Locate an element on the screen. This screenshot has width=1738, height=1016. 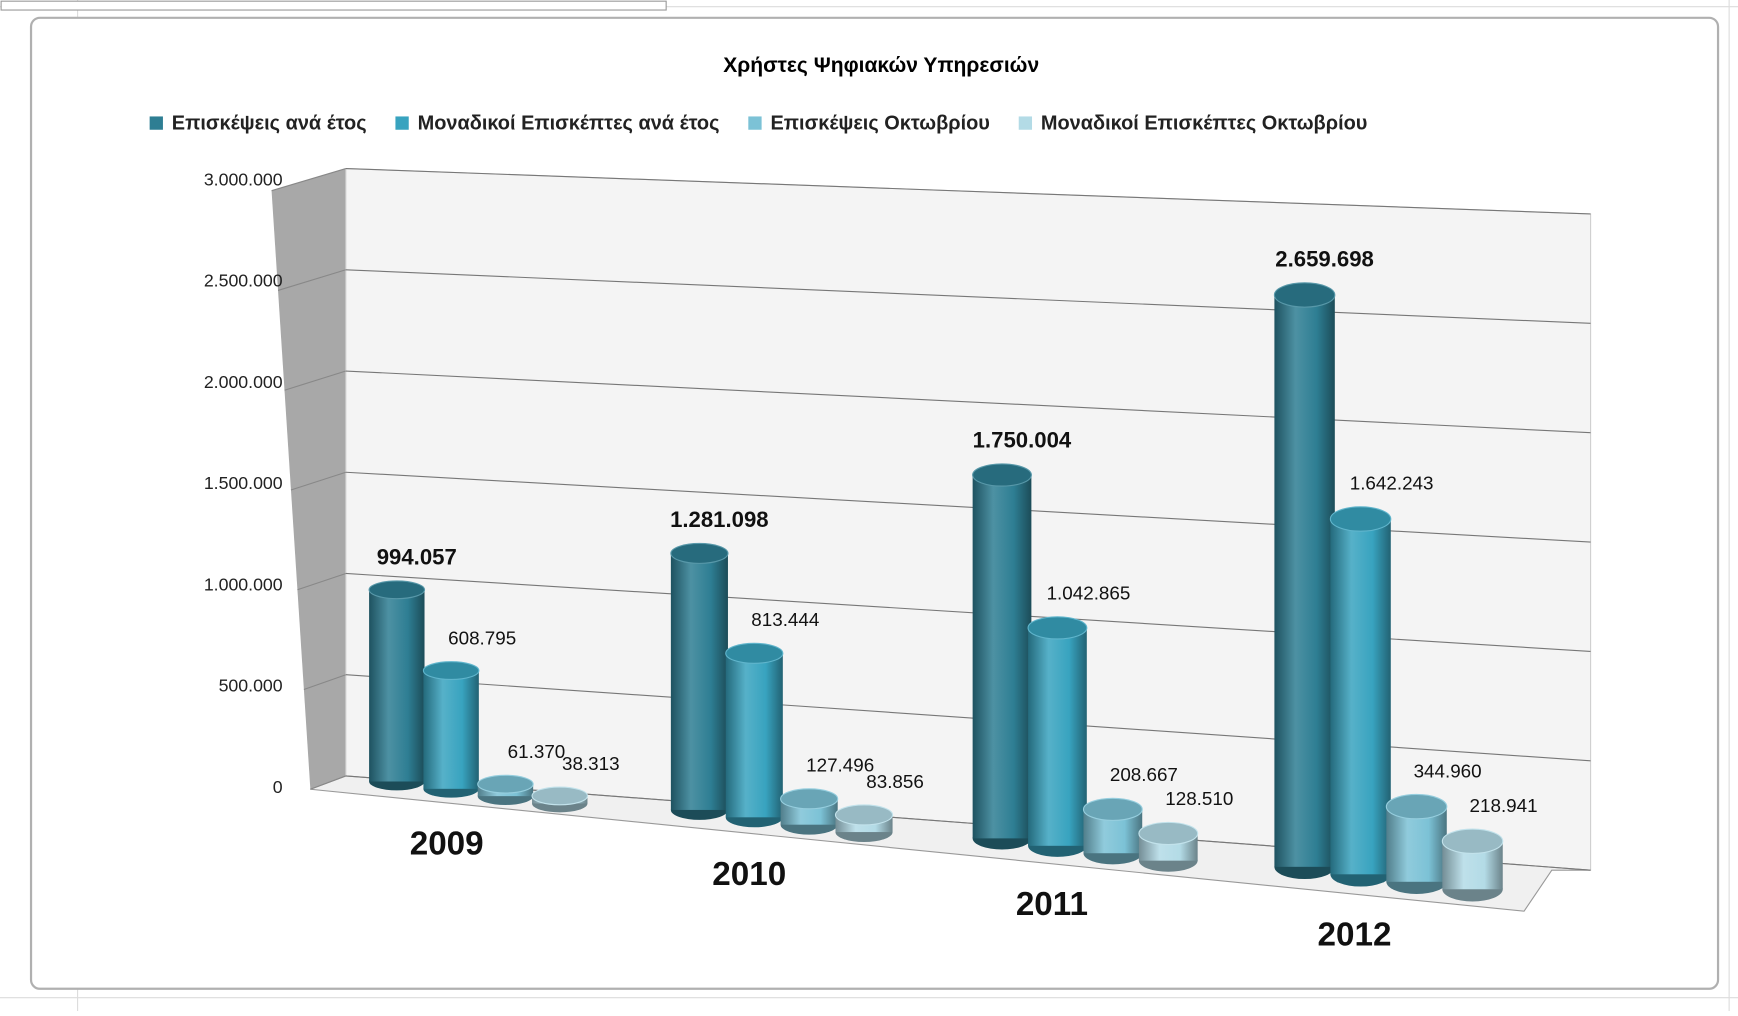
x-tick-label: 2009 is located at coordinates (447, 844).